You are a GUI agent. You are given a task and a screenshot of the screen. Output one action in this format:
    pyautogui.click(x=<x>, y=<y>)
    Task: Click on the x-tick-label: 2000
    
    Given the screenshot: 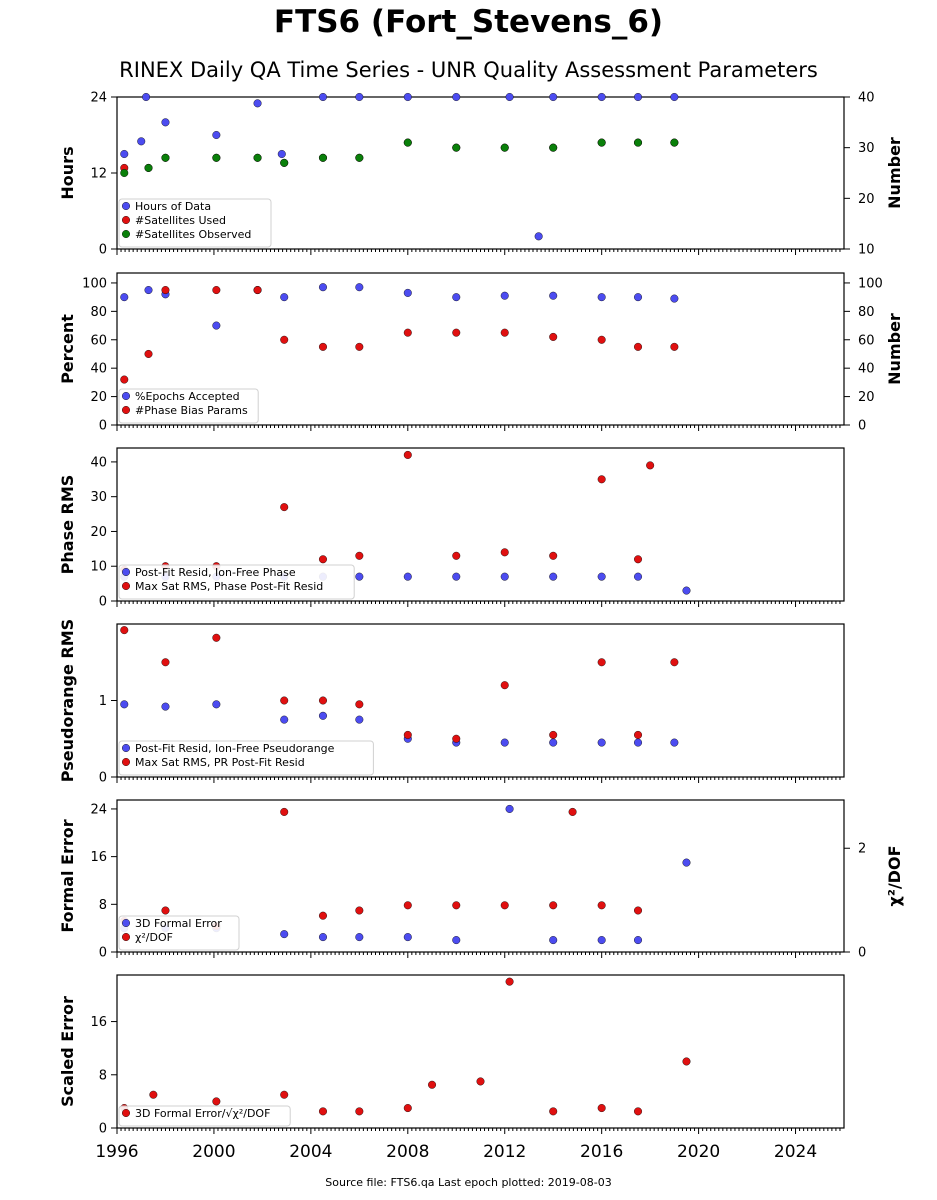 What is the action you would take?
    pyautogui.click(x=213, y=1152)
    